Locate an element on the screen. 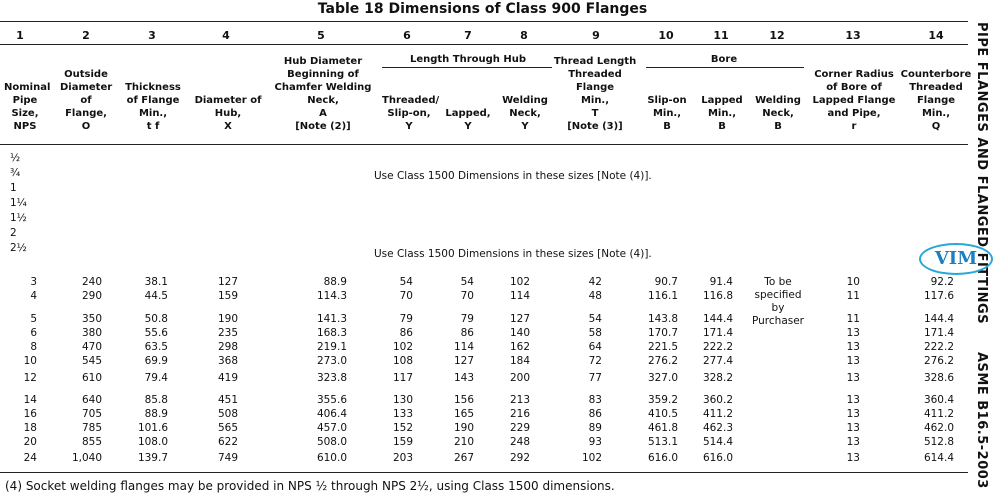  table-cell: 222.2 is located at coordinates (938, 347).